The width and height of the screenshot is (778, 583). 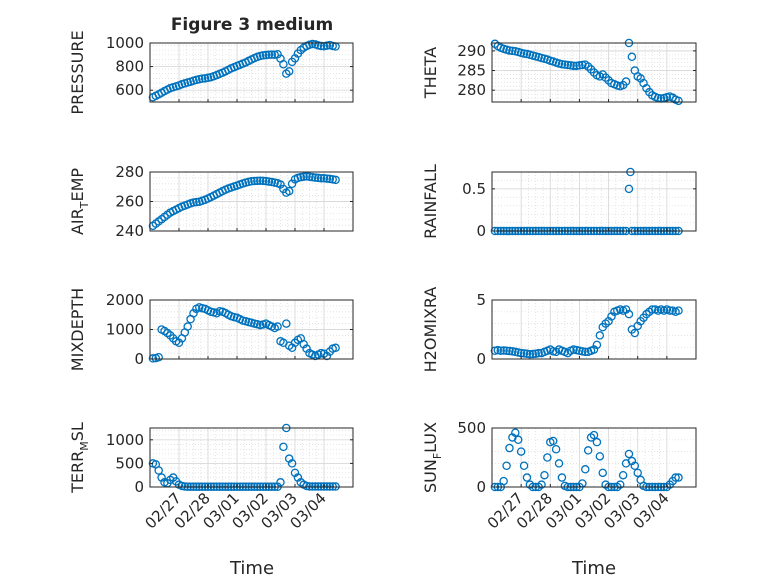 I want to click on y-axis-label: MIXDEPTH, so click(x=77, y=329).